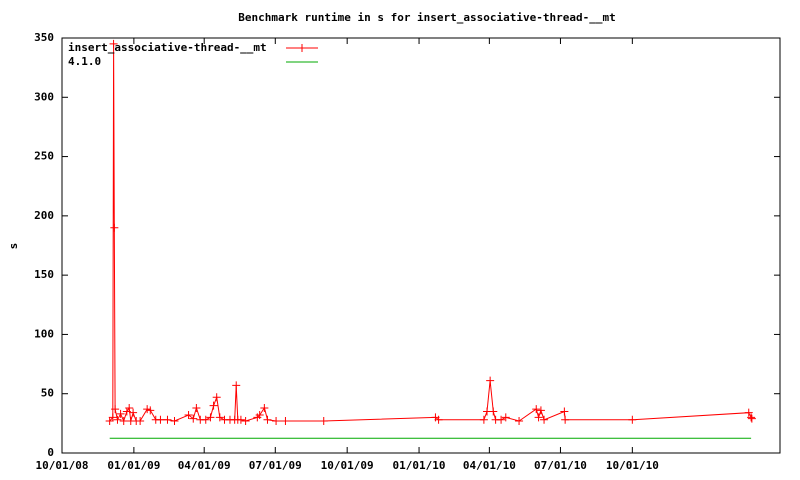 This screenshot has width=800, height=480. Describe the element at coordinates (44, 215) in the screenshot. I see `y-tick-label: 200` at that location.